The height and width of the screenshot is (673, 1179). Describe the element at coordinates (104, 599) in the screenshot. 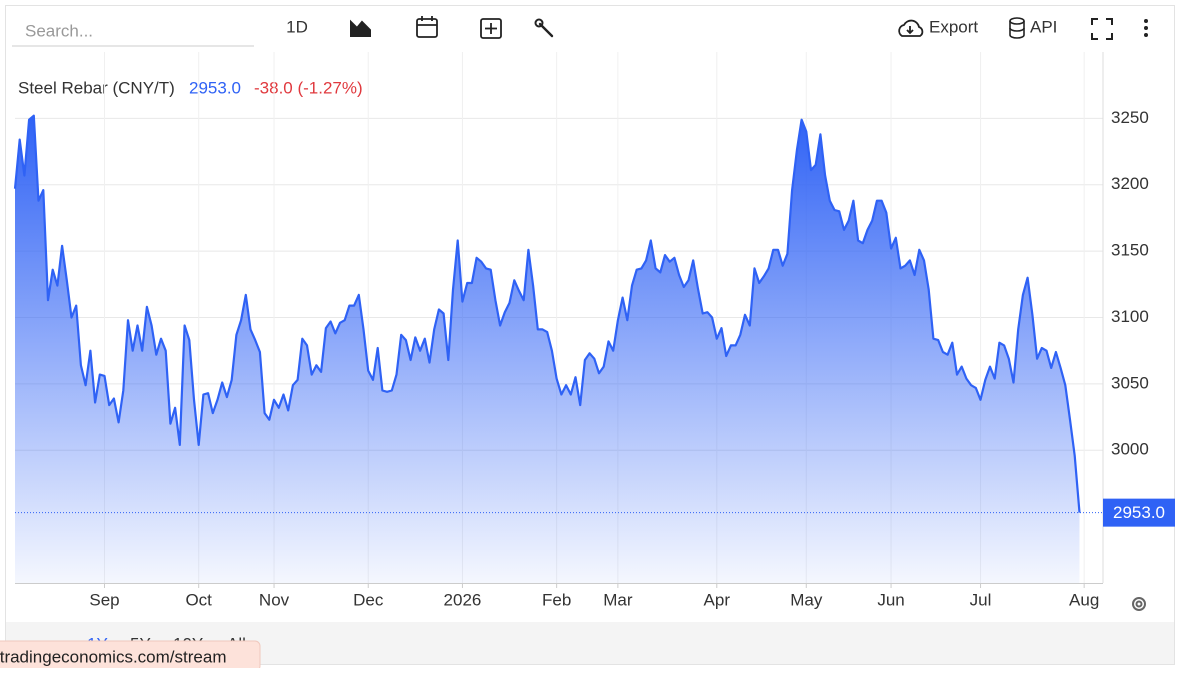

I see `x-tick-label: Sep` at that location.